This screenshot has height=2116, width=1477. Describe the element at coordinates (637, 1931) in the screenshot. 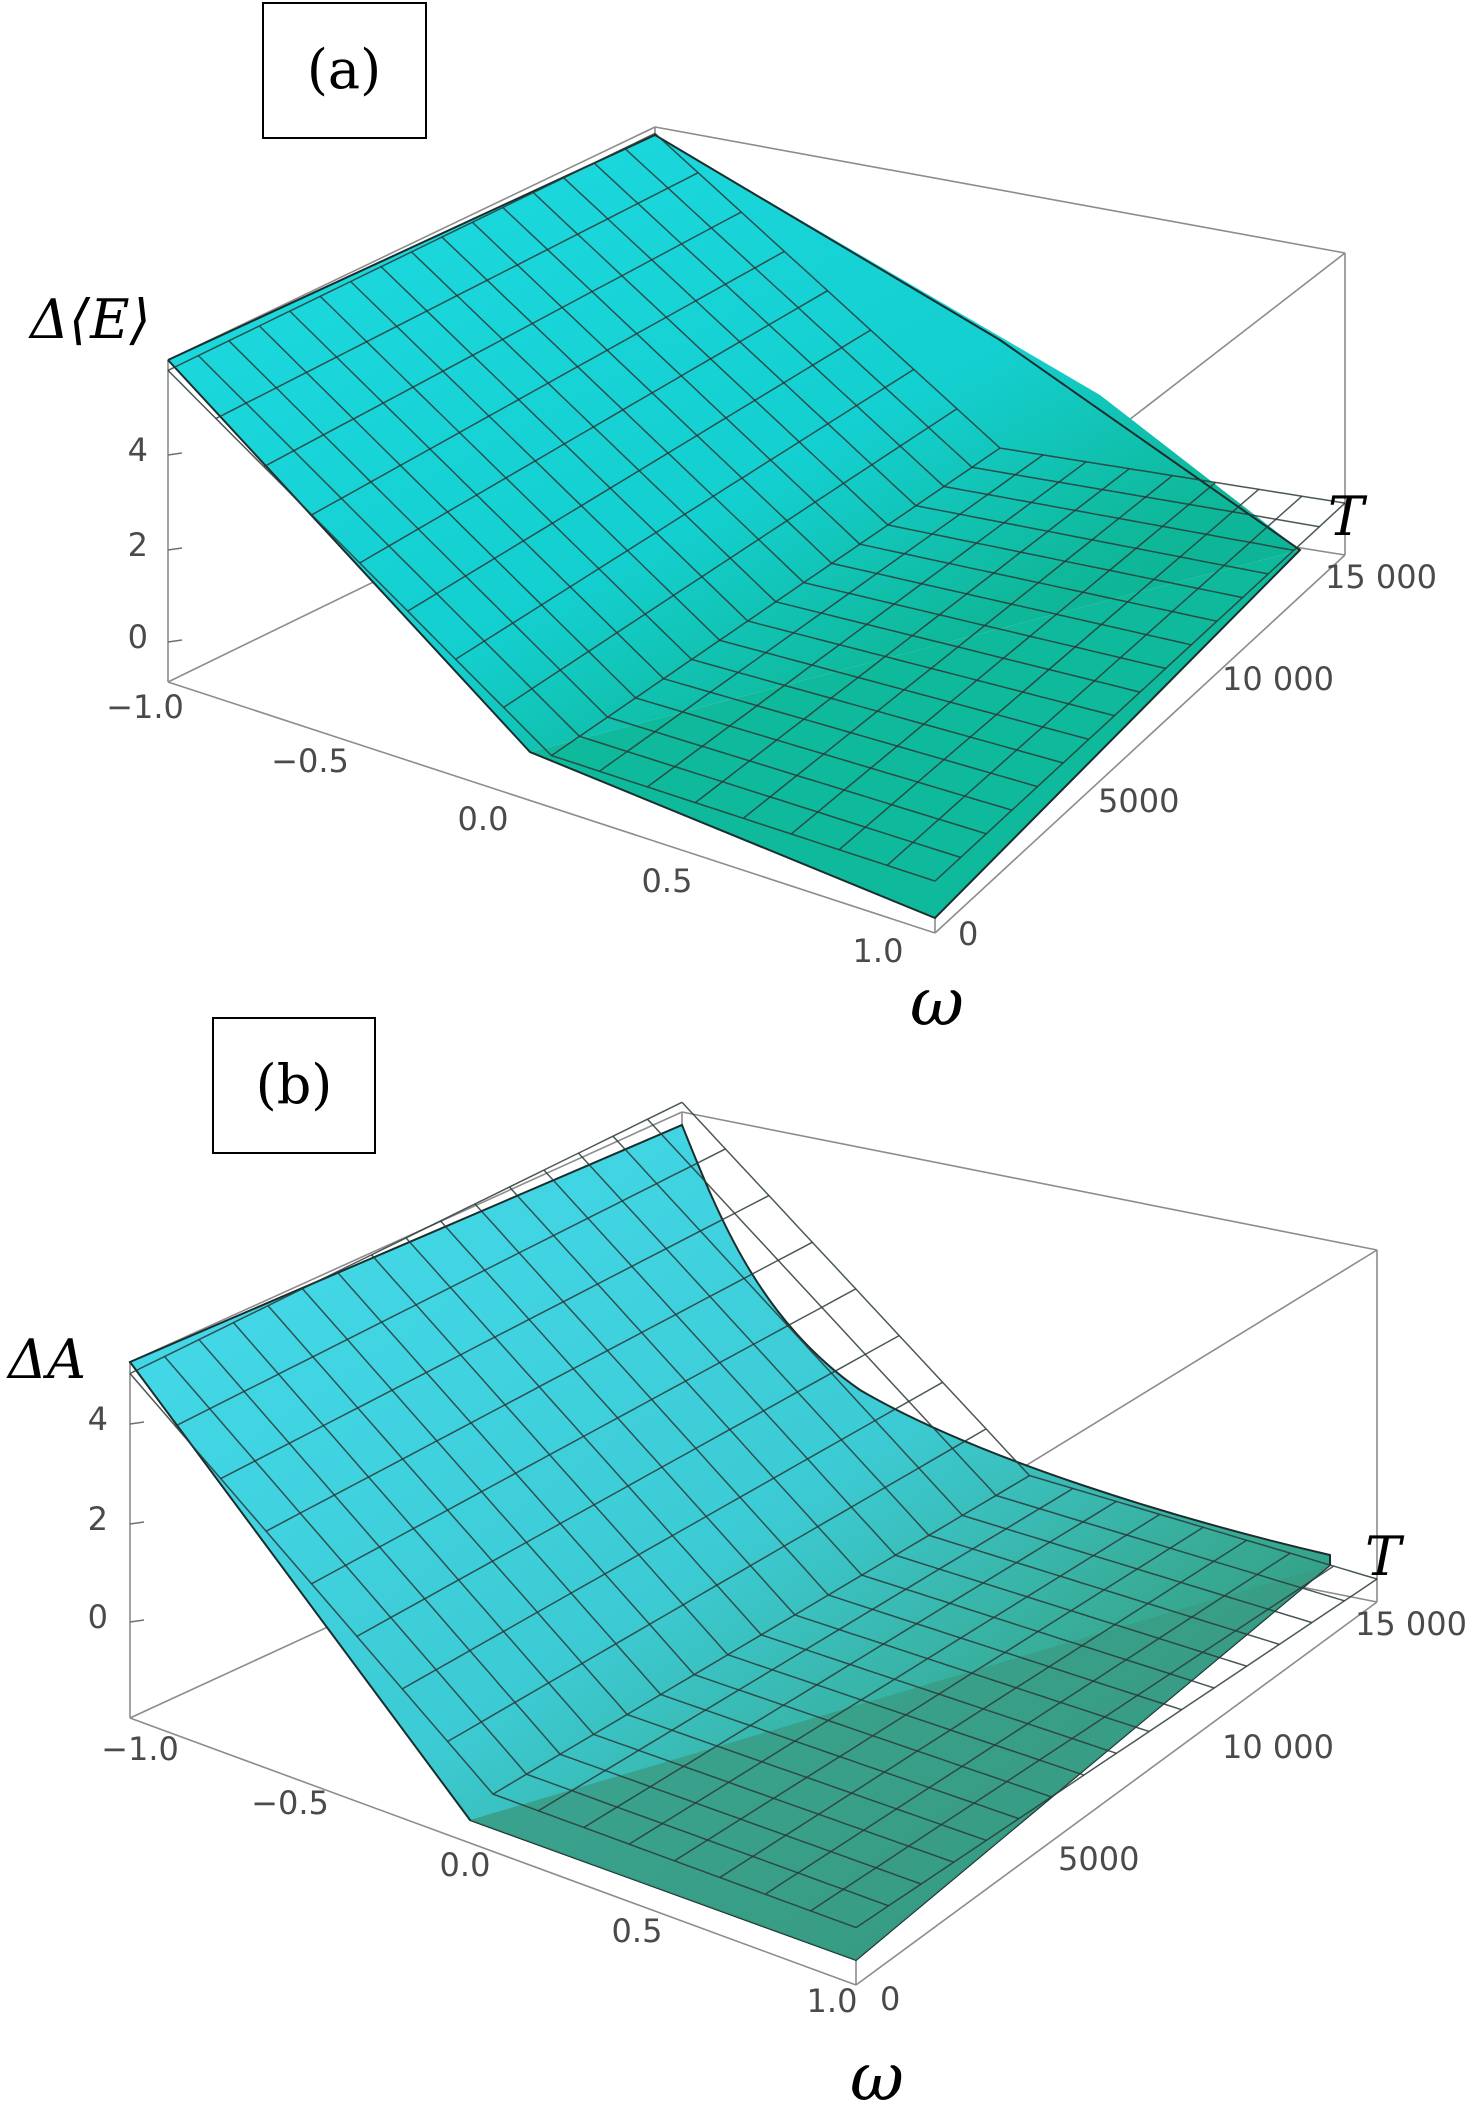

I see `panel-b-x-tick: 0.5` at that location.